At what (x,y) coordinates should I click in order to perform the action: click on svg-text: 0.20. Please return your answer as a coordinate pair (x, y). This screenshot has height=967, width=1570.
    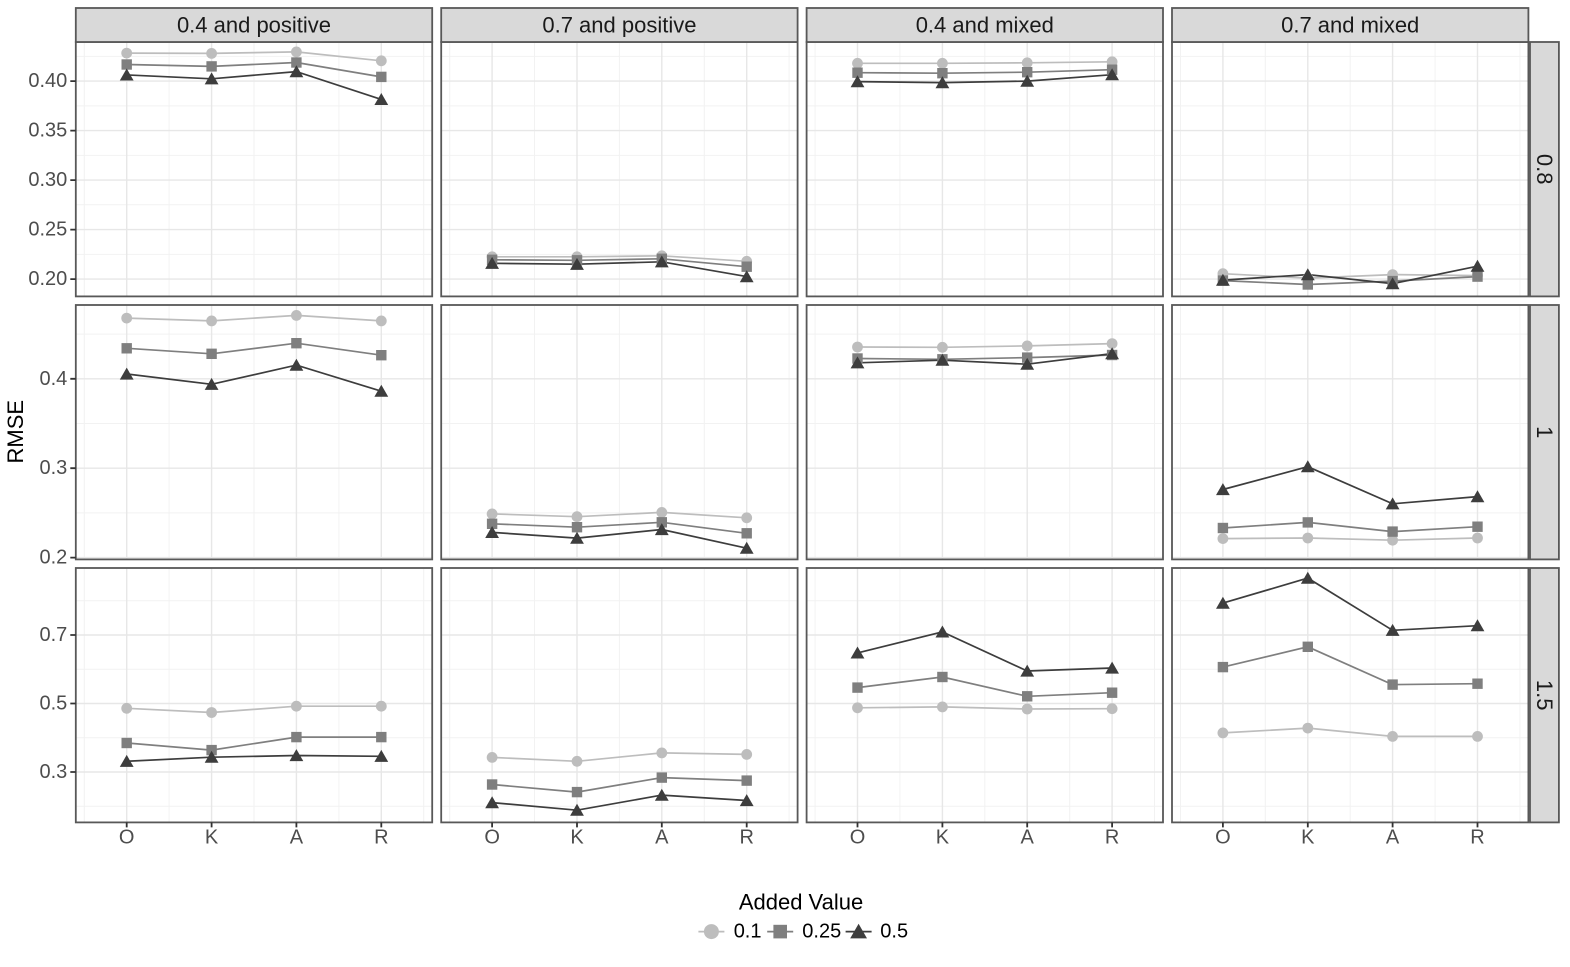
    Looking at the image, I should click on (47, 279).